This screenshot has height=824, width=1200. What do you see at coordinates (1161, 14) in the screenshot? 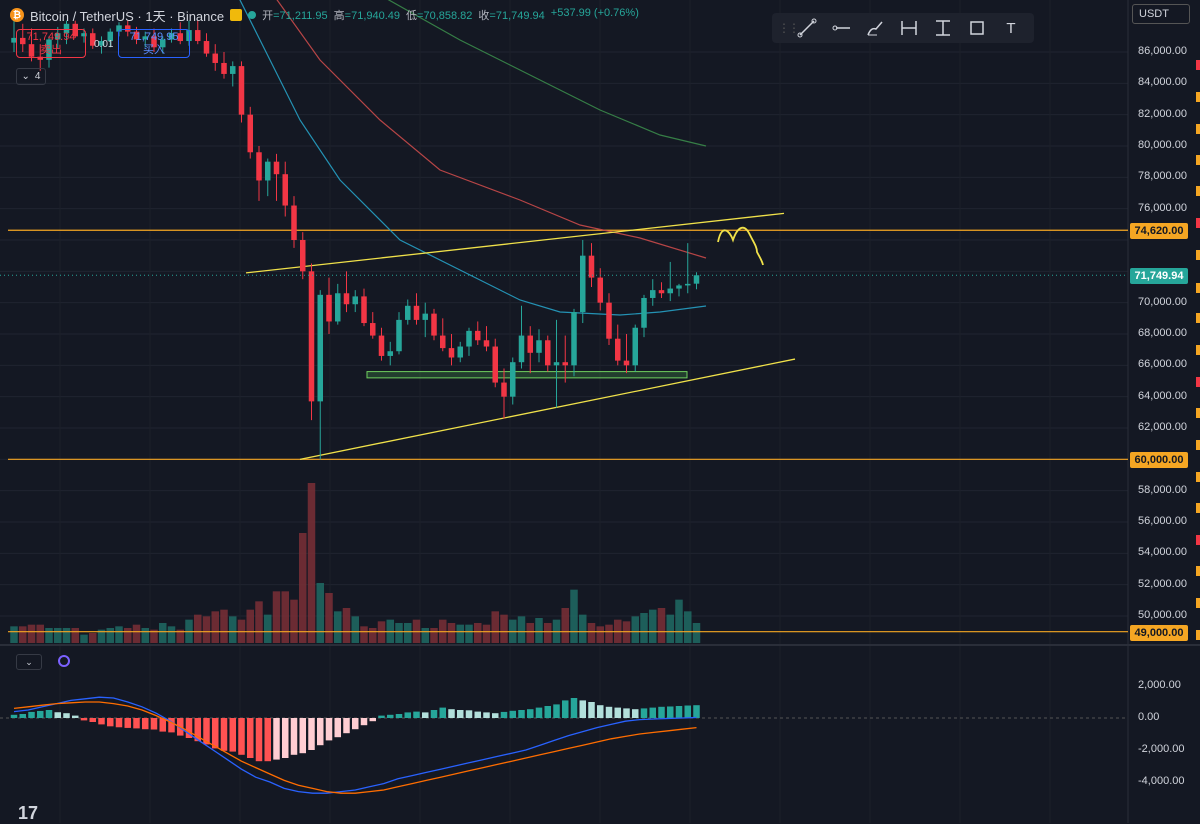
I see `currency-select: USDT` at bounding box center [1161, 14].